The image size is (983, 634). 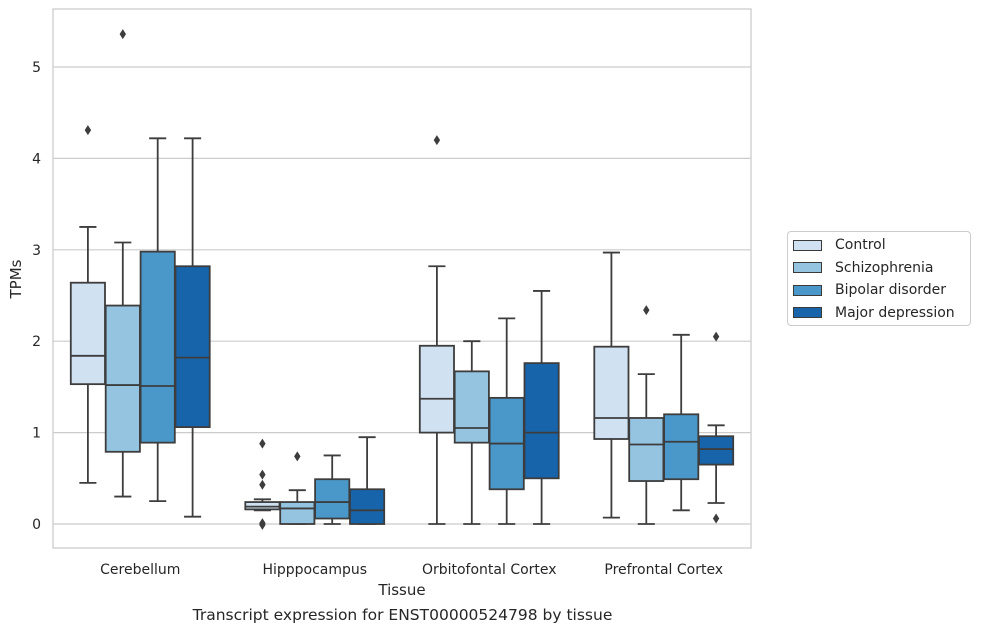 What do you see at coordinates (489, 570) in the screenshot?
I see `x-tick-label: Orbitofontal Cortex` at bounding box center [489, 570].